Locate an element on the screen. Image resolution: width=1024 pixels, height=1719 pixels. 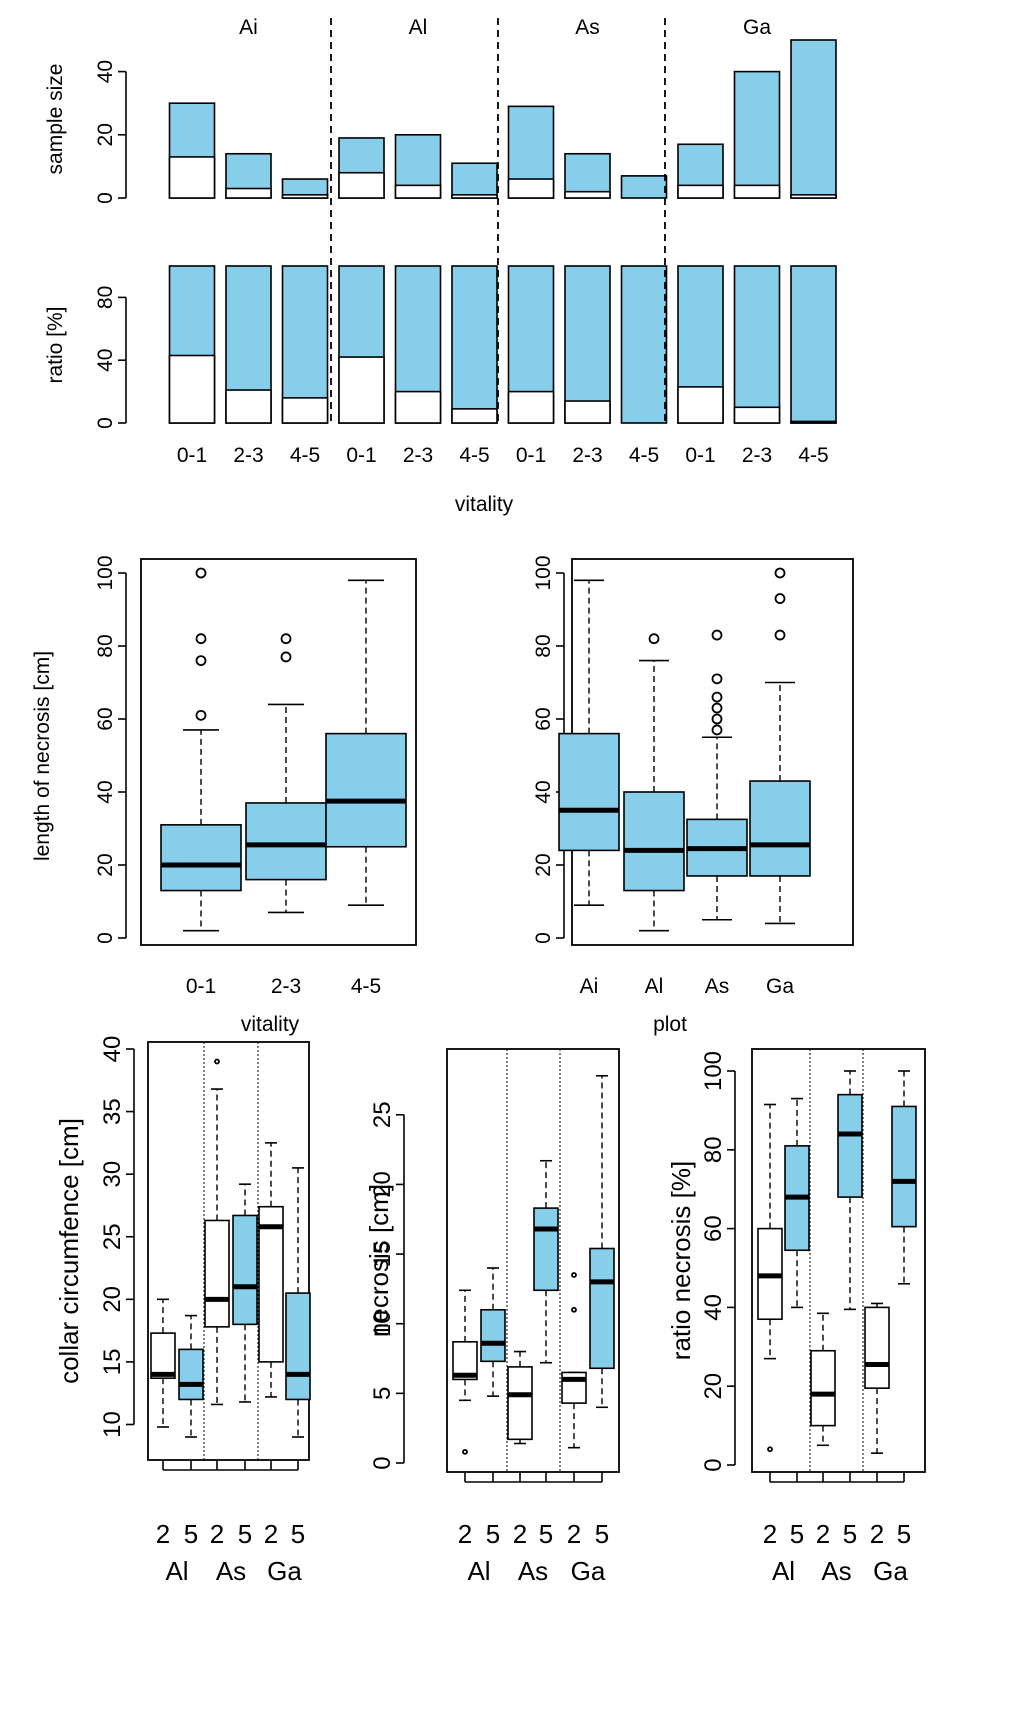
necrosis-cm-y-tick-label: 15 is located at coordinates (382, 1254).